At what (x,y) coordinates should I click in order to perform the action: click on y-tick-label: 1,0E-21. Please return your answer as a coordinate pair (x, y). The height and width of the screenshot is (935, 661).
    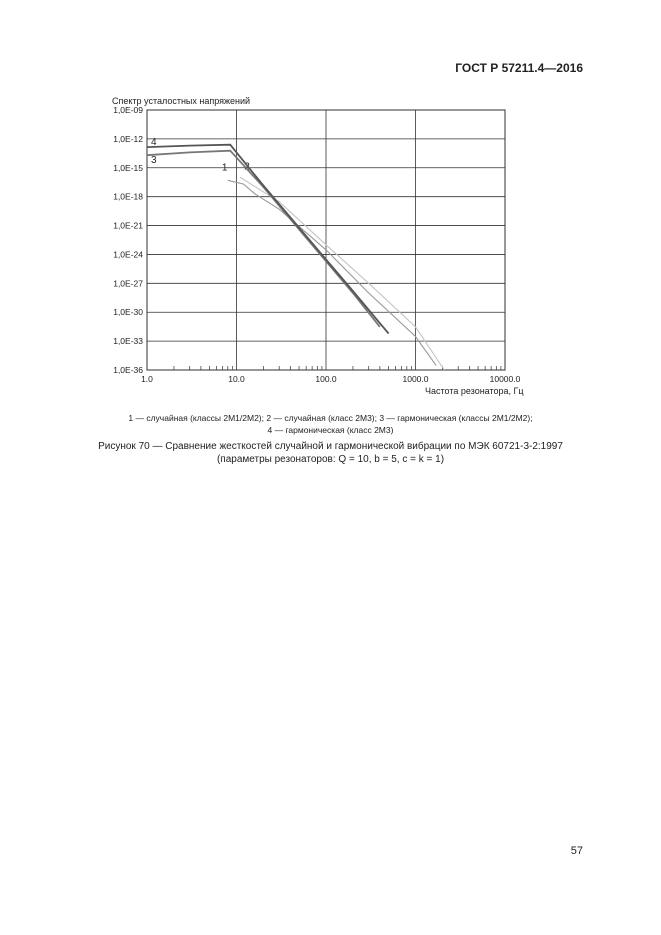
    Looking at the image, I should click on (128, 226).